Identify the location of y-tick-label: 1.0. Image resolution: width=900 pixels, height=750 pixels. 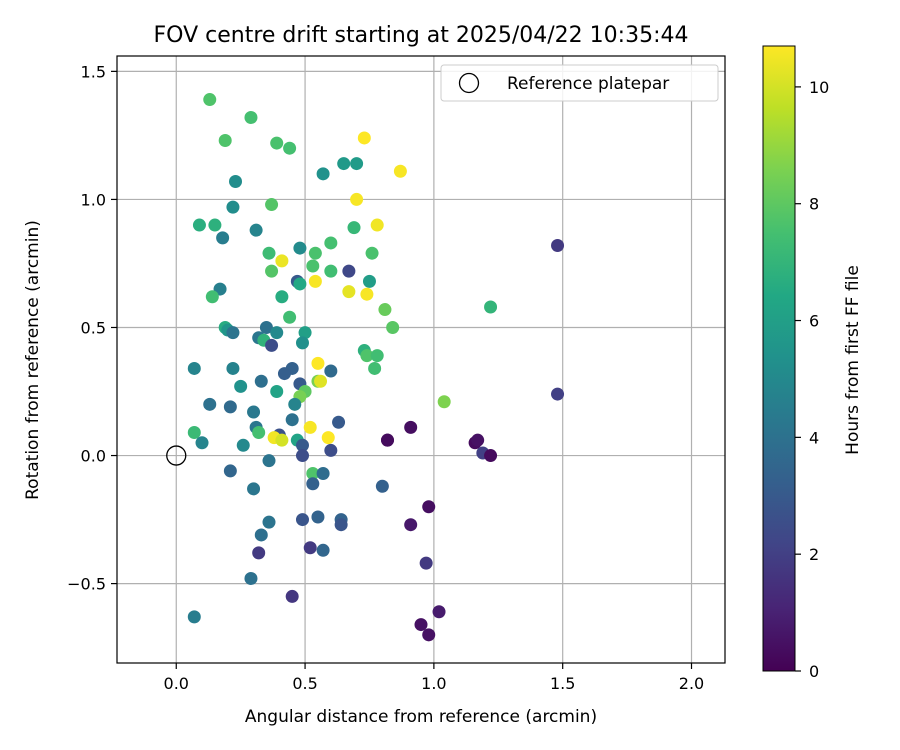
(93, 199).